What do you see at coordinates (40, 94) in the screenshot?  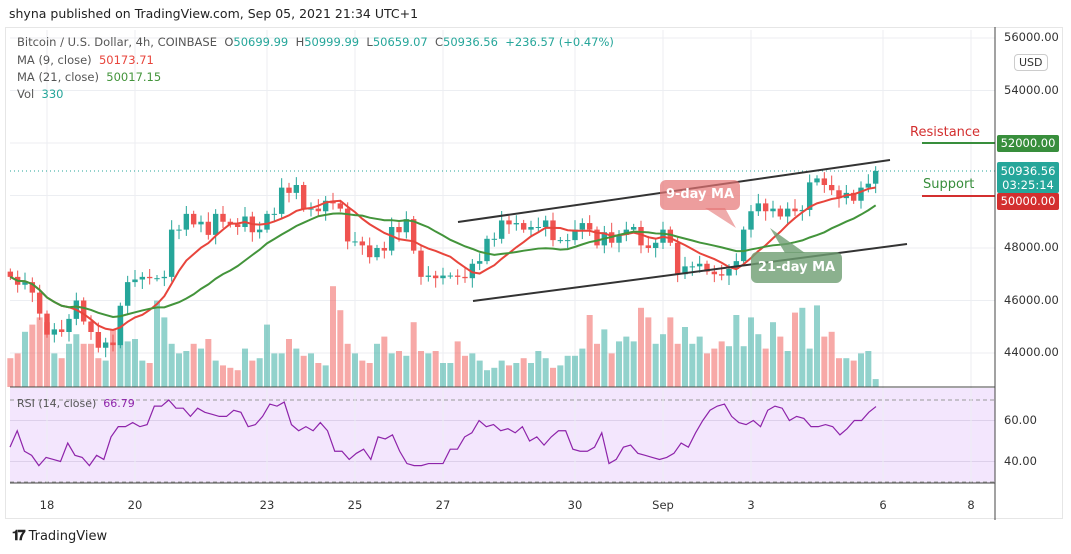 I see `volume-legend: Vol 330` at bounding box center [40, 94].